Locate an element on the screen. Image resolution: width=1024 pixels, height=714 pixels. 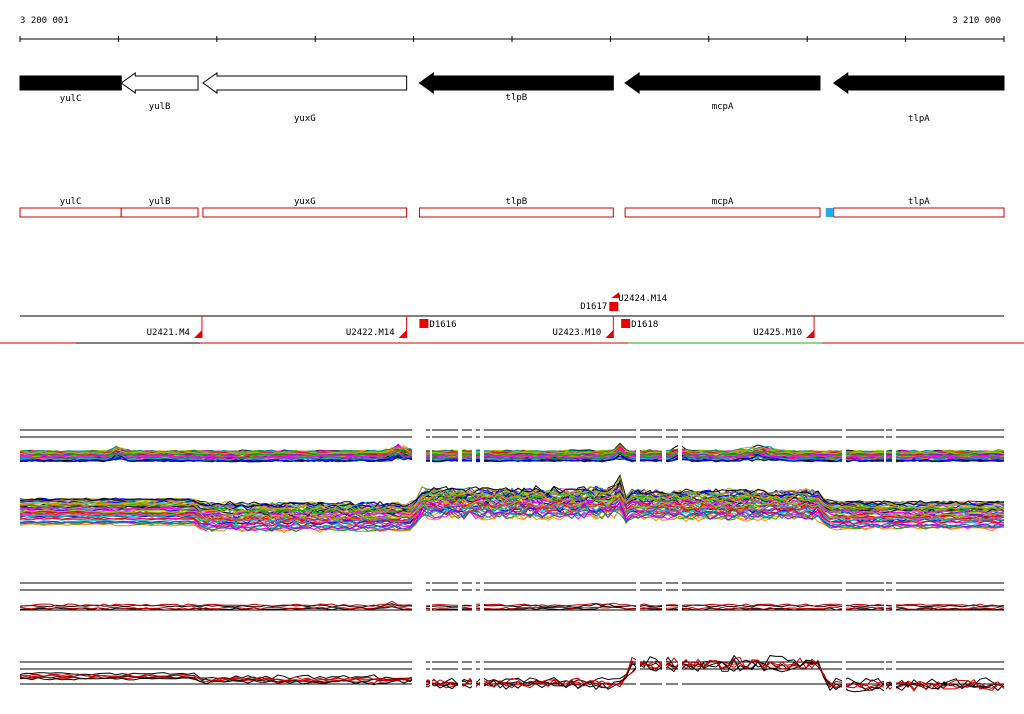
gene-label-tlpB: tlpB is located at coordinates (517, 98).